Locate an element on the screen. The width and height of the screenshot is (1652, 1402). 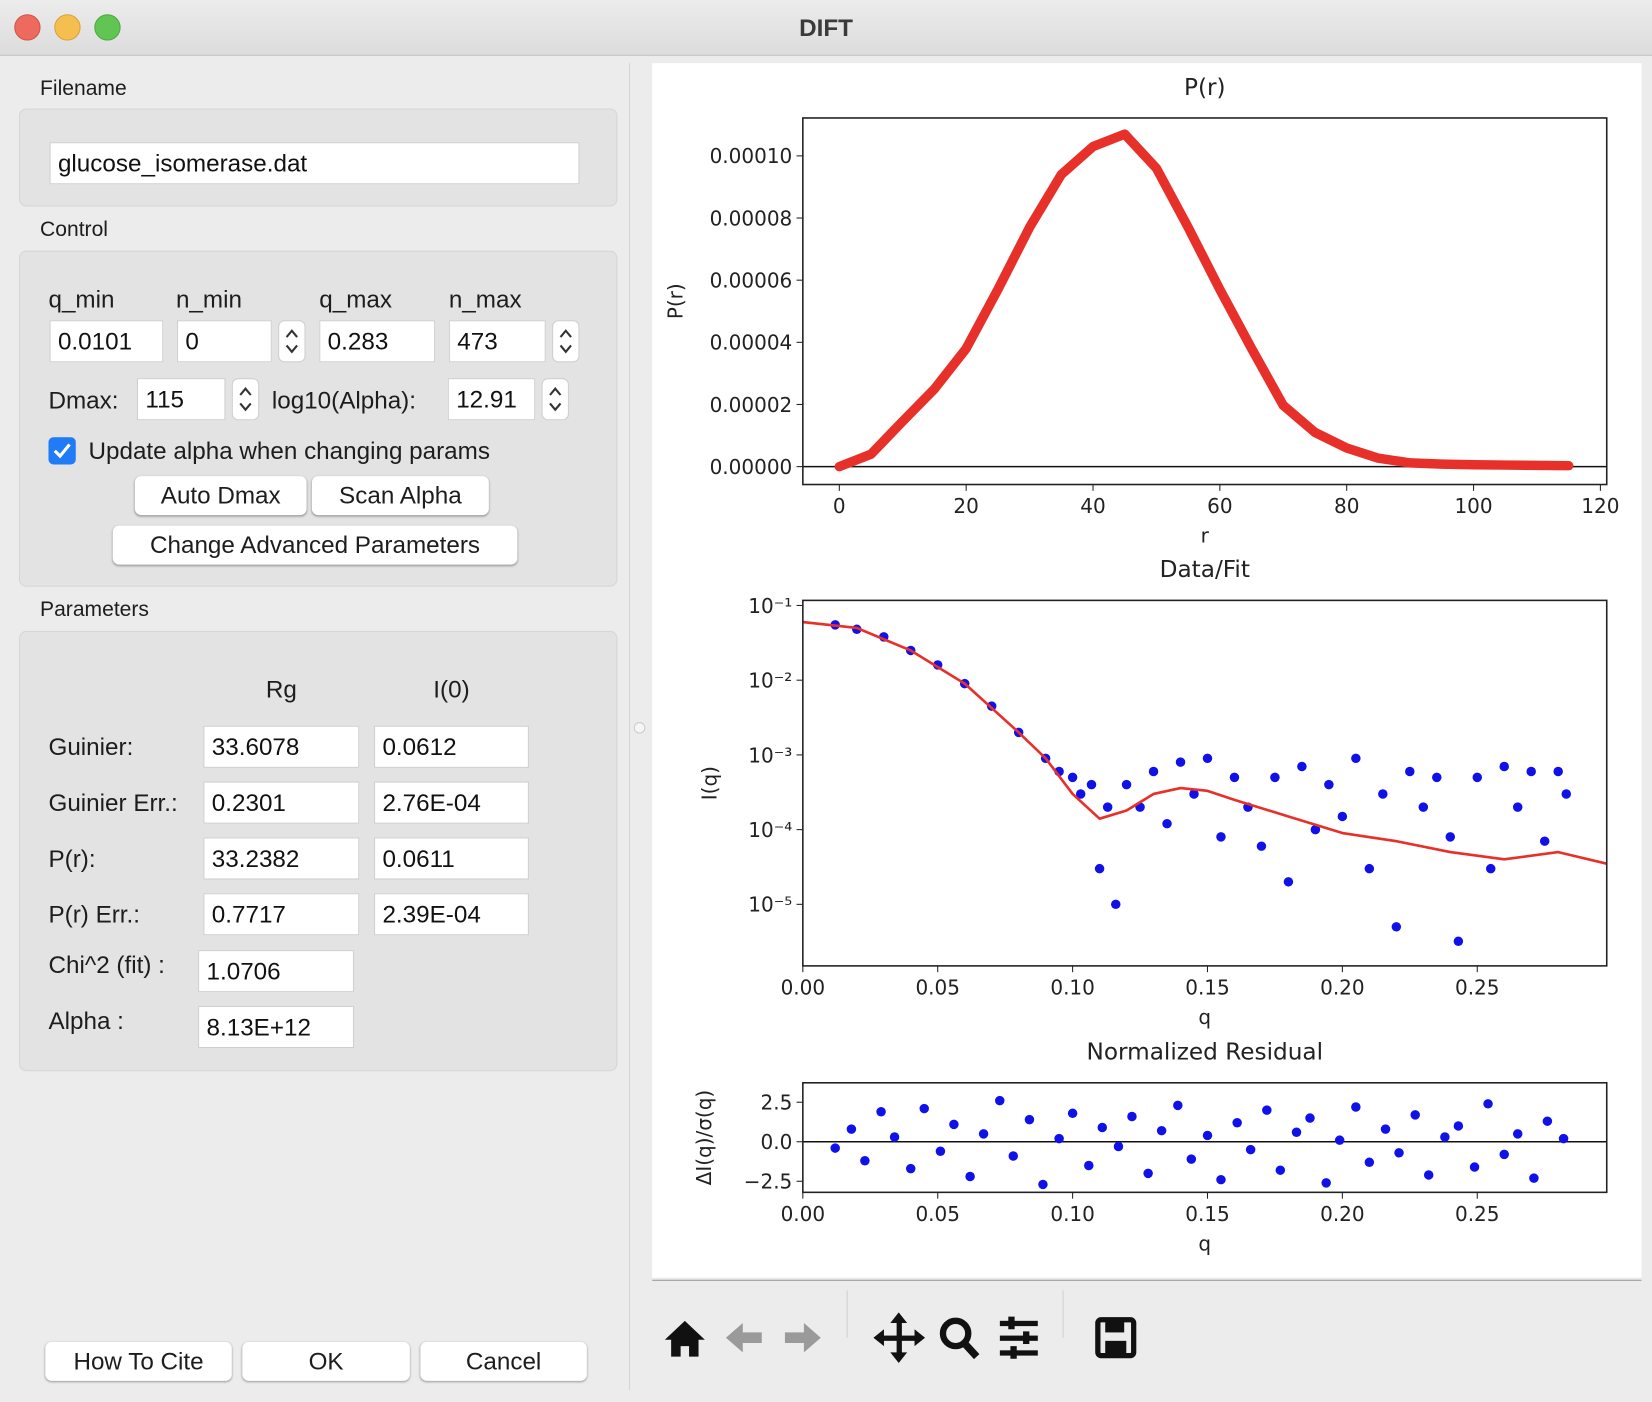
chart-title: Data/Fit is located at coordinates (1205, 569).